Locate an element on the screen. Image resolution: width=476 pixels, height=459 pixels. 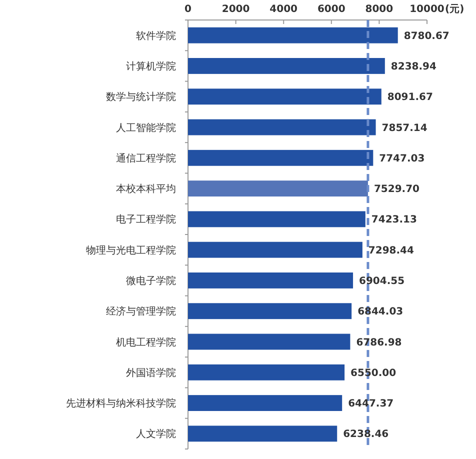
y-tick-label: 微电子学院 is located at coordinates (151, 280).